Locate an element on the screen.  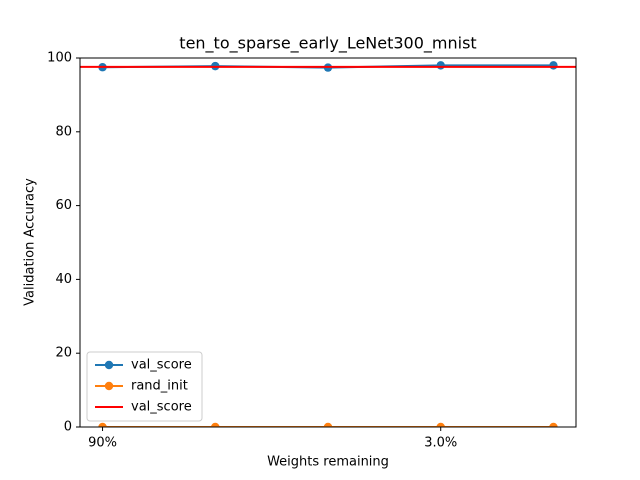
chart-title: ten_to_sparse_early_LeNet300_mnist is located at coordinates (327, 44).